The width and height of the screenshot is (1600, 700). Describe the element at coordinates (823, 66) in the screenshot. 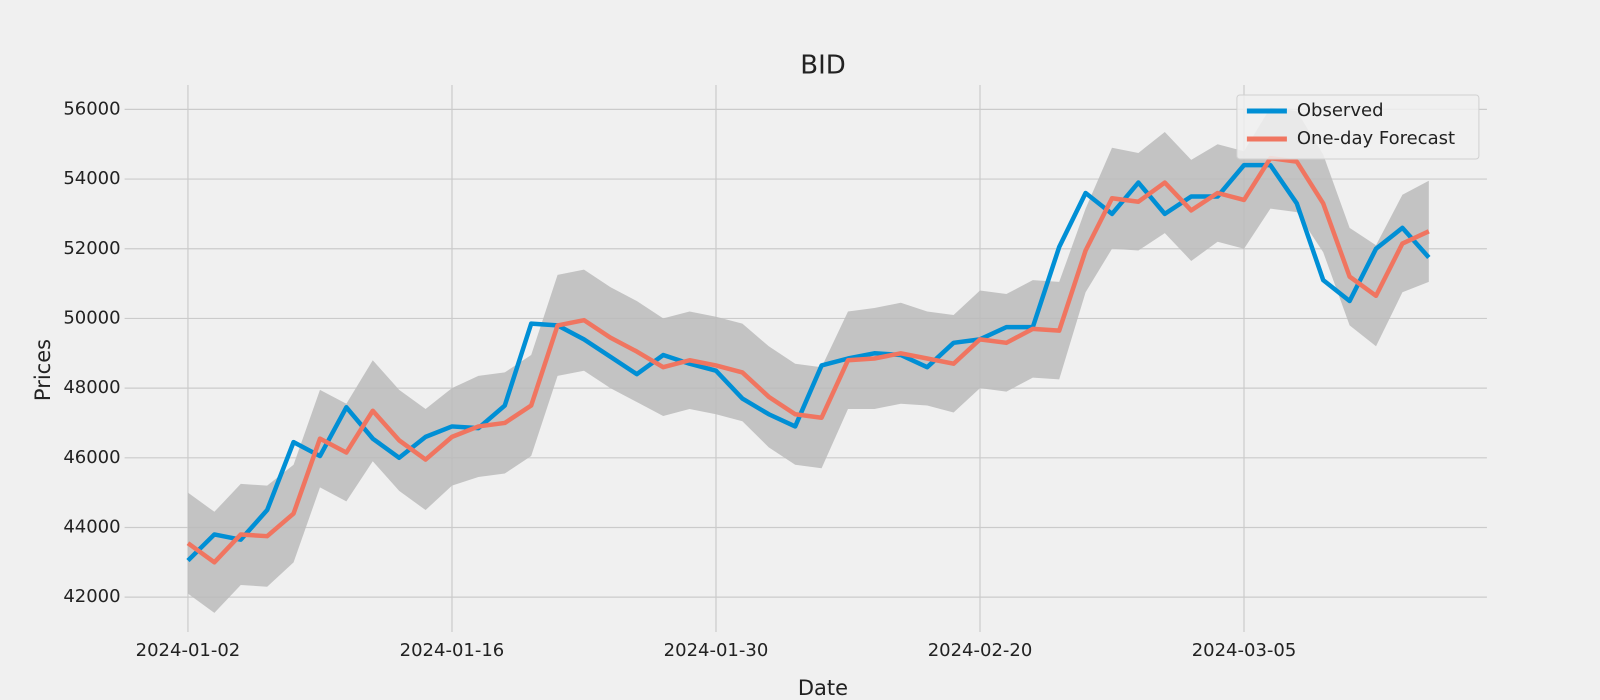

I see `chart-title: BID` at that location.